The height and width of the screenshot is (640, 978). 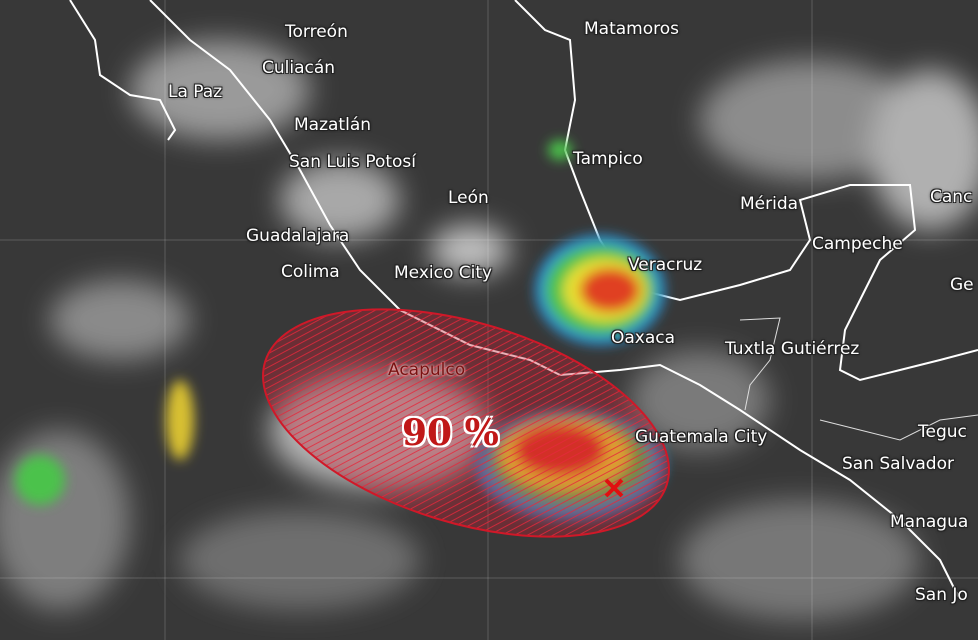 What do you see at coordinates (942, 432) in the screenshot?
I see `city-label: Teguc` at bounding box center [942, 432].